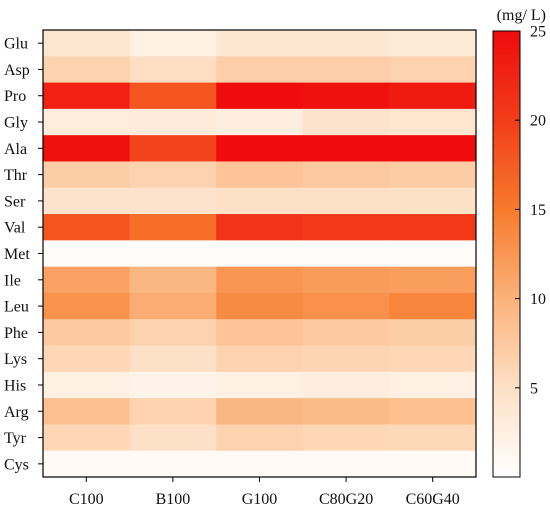  Describe the element at coordinates (433, 70) in the screenshot. I see `heatmap-cell-asp-c60g40` at that location.